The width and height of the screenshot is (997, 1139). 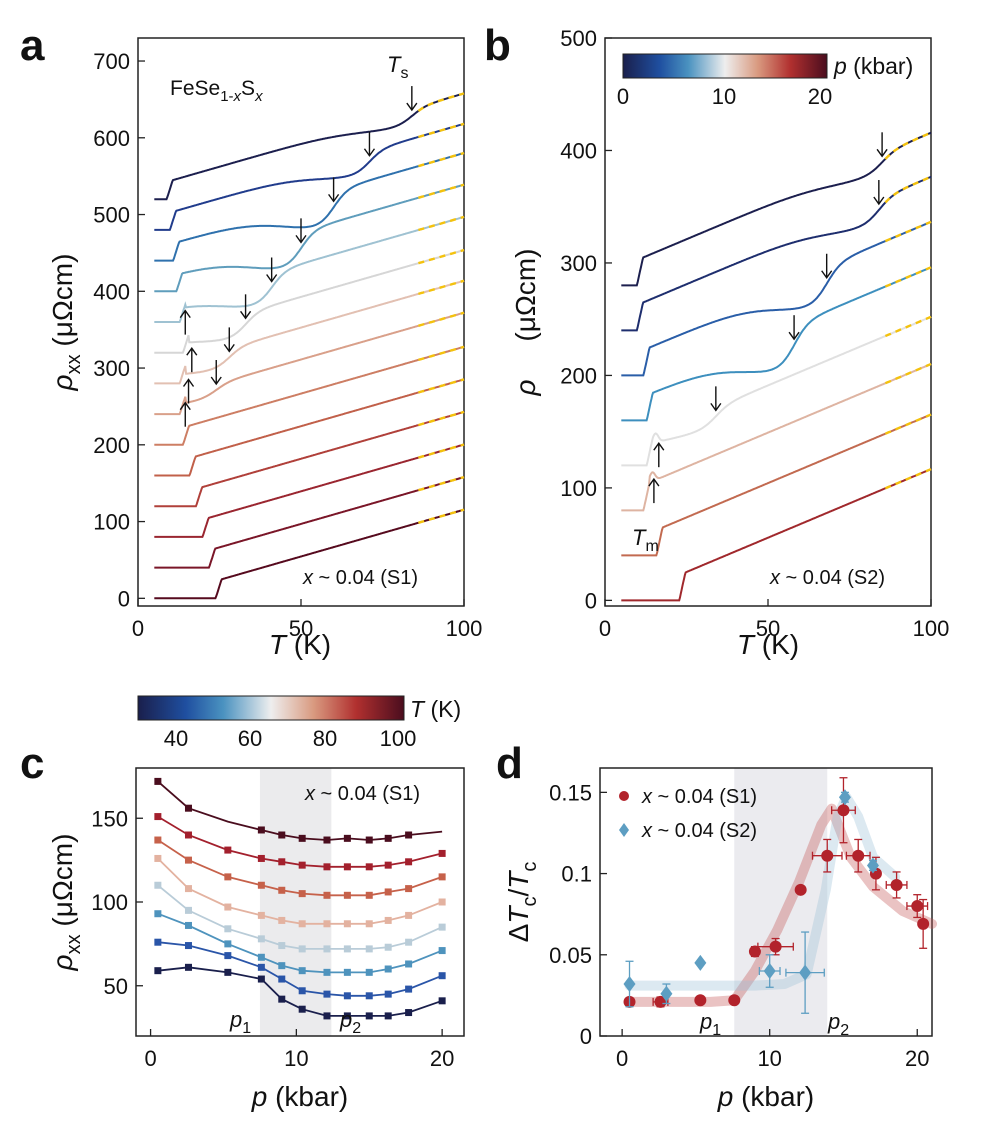 I want to click on panel-b-xlabel: T (K), so click(x=768, y=644).